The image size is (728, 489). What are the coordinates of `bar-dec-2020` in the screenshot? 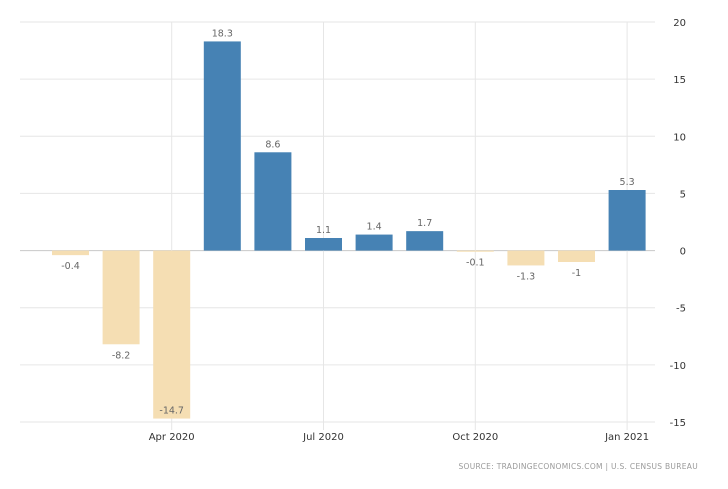 It's located at (576, 256).